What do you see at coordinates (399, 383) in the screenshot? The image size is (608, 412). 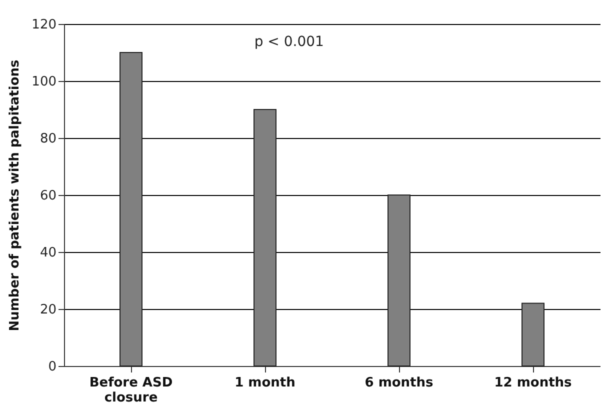 I see `x-tick-label: 6 months` at bounding box center [399, 383].